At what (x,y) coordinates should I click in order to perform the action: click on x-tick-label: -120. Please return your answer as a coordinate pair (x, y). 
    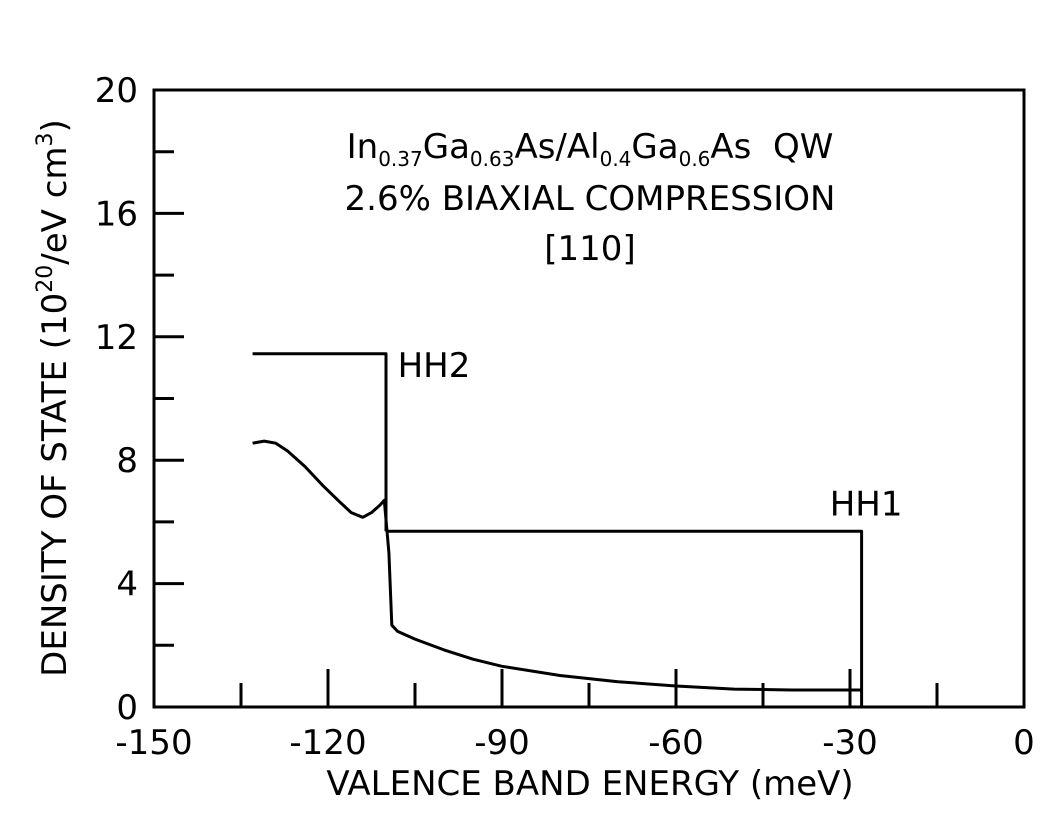
    Looking at the image, I should click on (327, 743).